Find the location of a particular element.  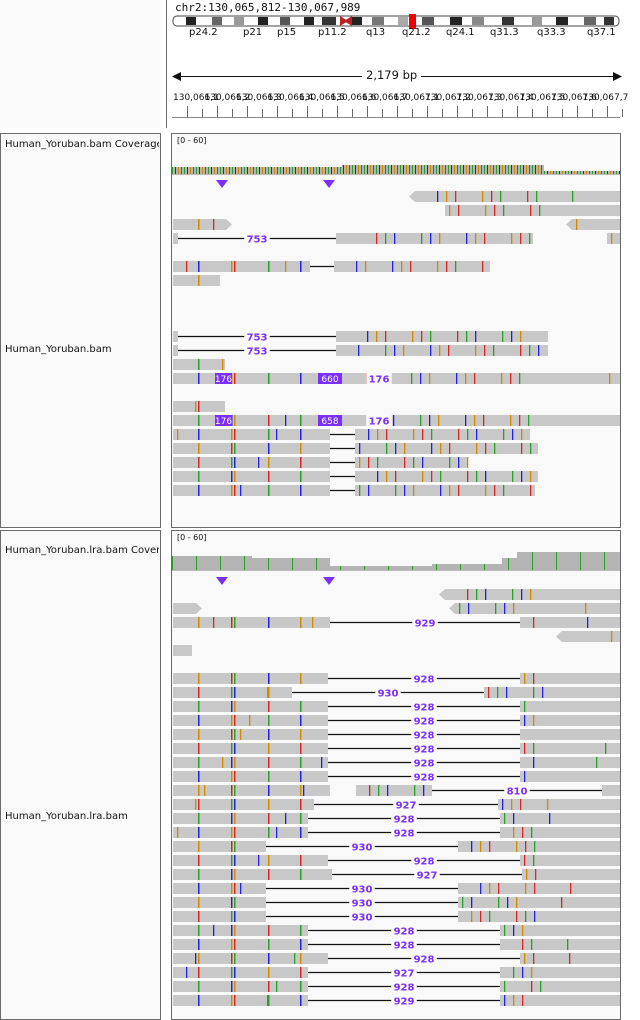

chromosome-ideogram is located at coordinates (397, 27).